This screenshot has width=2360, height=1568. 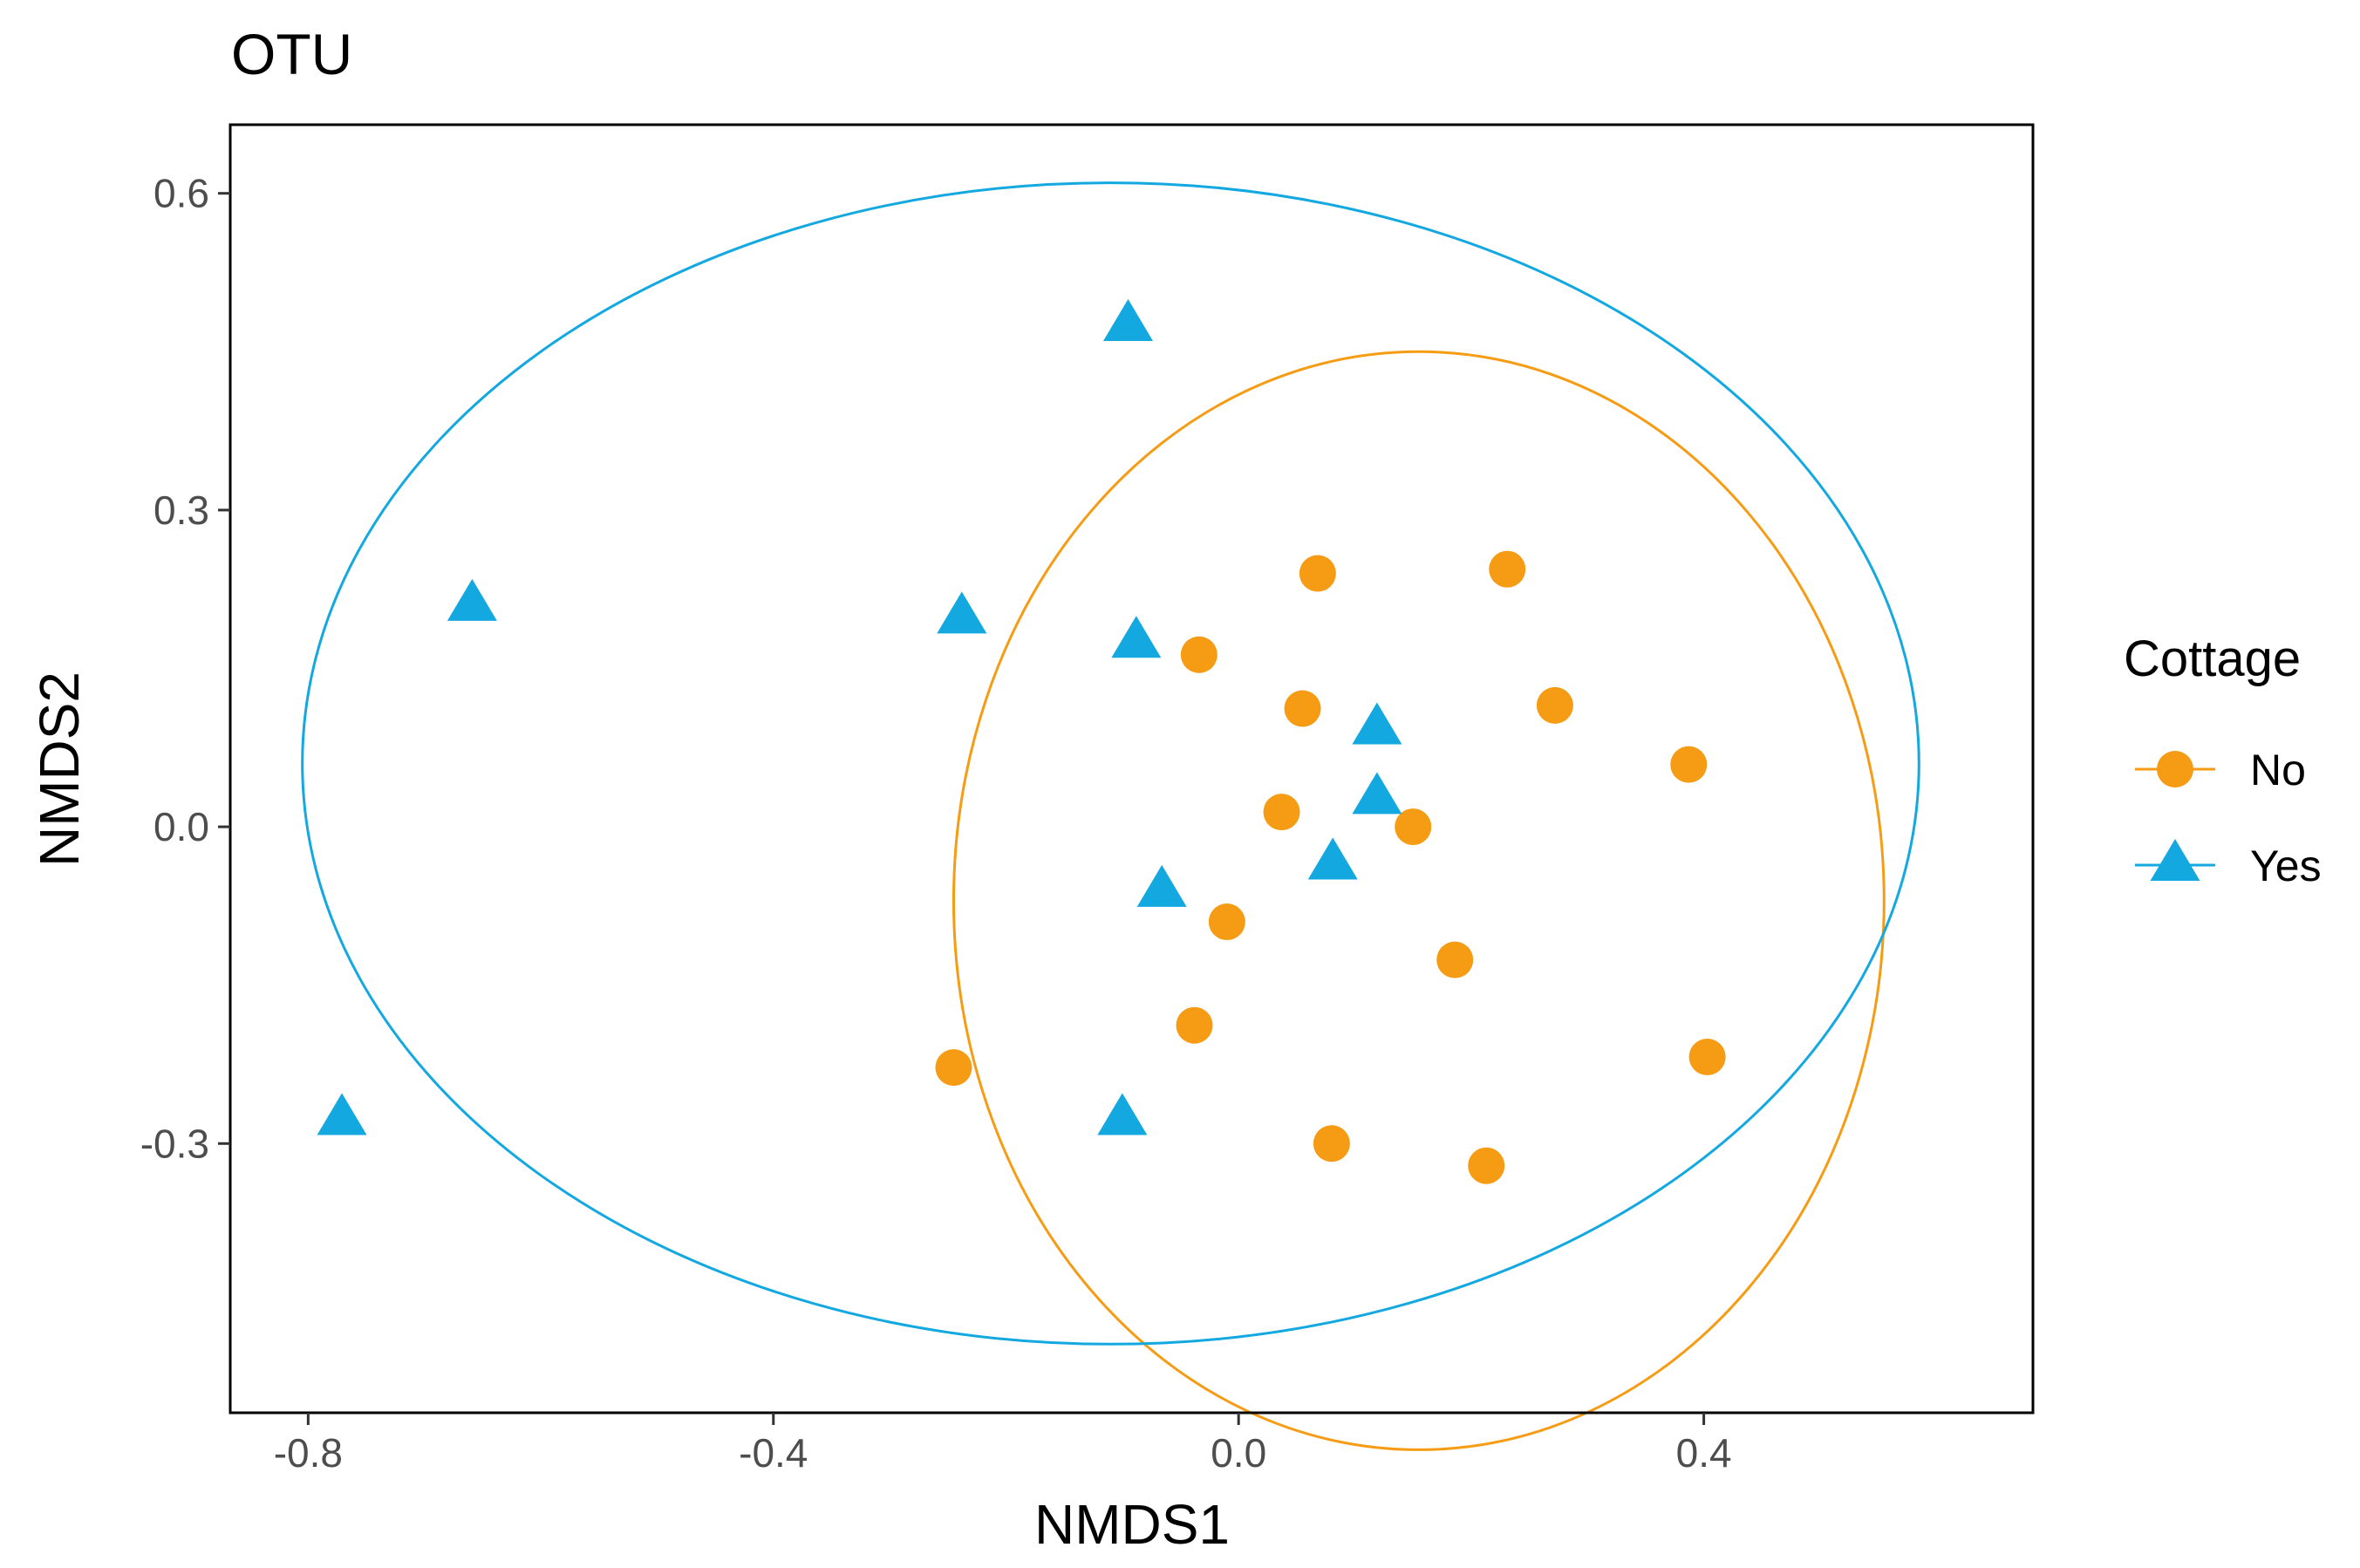 What do you see at coordinates (1003, 1444) in the screenshot?
I see `x-axis-ticks: -0.8 -0.4 0.0 0.4` at bounding box center [1003, 1444].